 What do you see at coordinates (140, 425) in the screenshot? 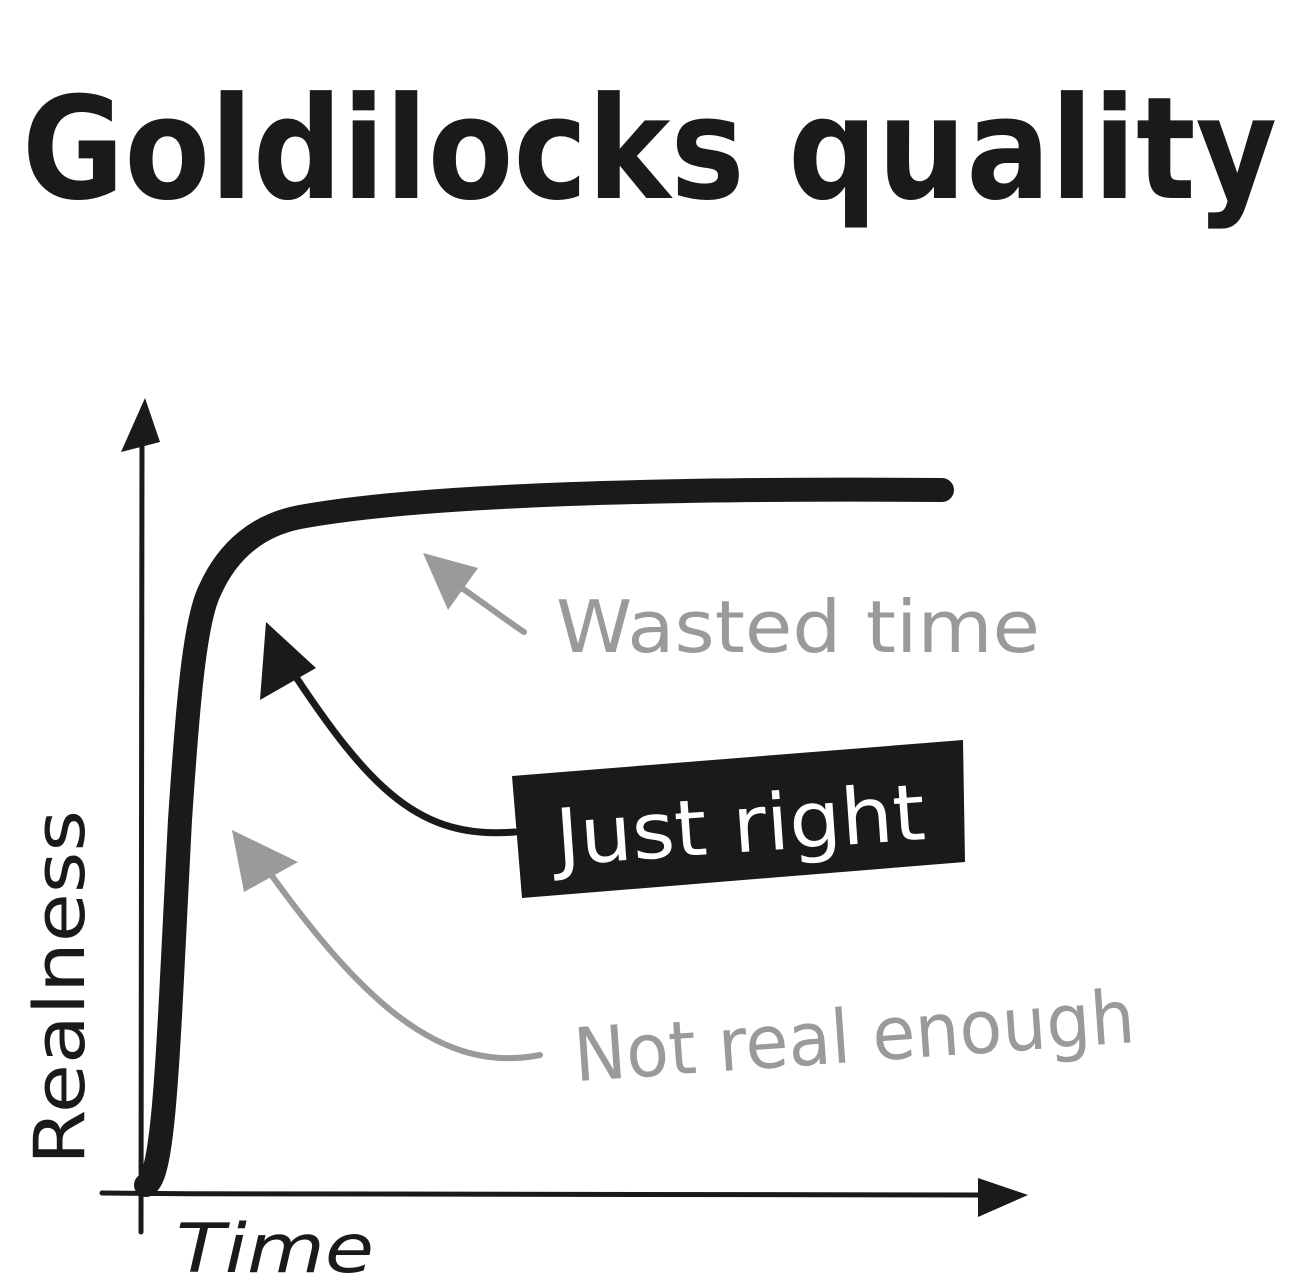
I see `y-axis-arrowhead` at bounding box center [140, 425].